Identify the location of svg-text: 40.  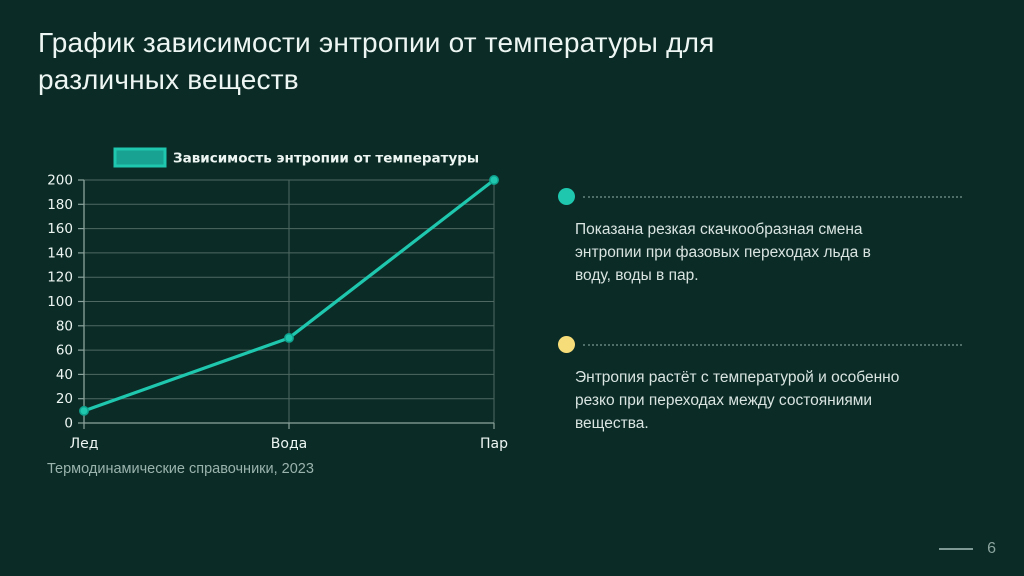
(64, 375).